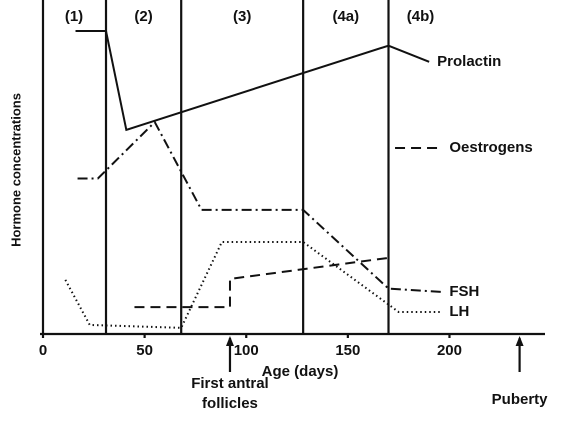 Image resolution: width=578 pixels, height=430 pixels. Describe the element at coordinates (143, 16) in the screenshot. I see `phase-label: (2)` at that location.